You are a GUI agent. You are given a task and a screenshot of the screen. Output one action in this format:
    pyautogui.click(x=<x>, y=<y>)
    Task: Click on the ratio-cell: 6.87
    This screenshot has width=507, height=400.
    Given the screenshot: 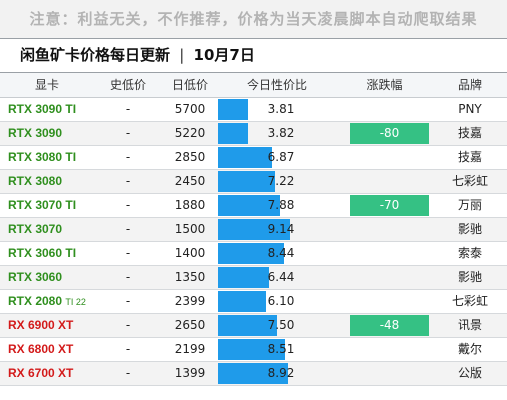 What is the action you would take?
    pyautogui.click(x=277, y=158)
    